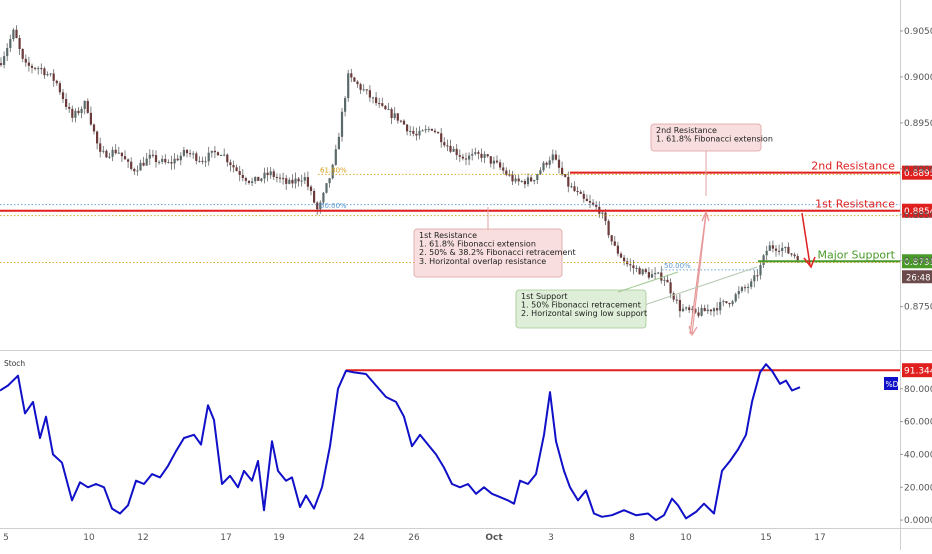  I want to click on x-tick-label: 10, so click(686, 538).